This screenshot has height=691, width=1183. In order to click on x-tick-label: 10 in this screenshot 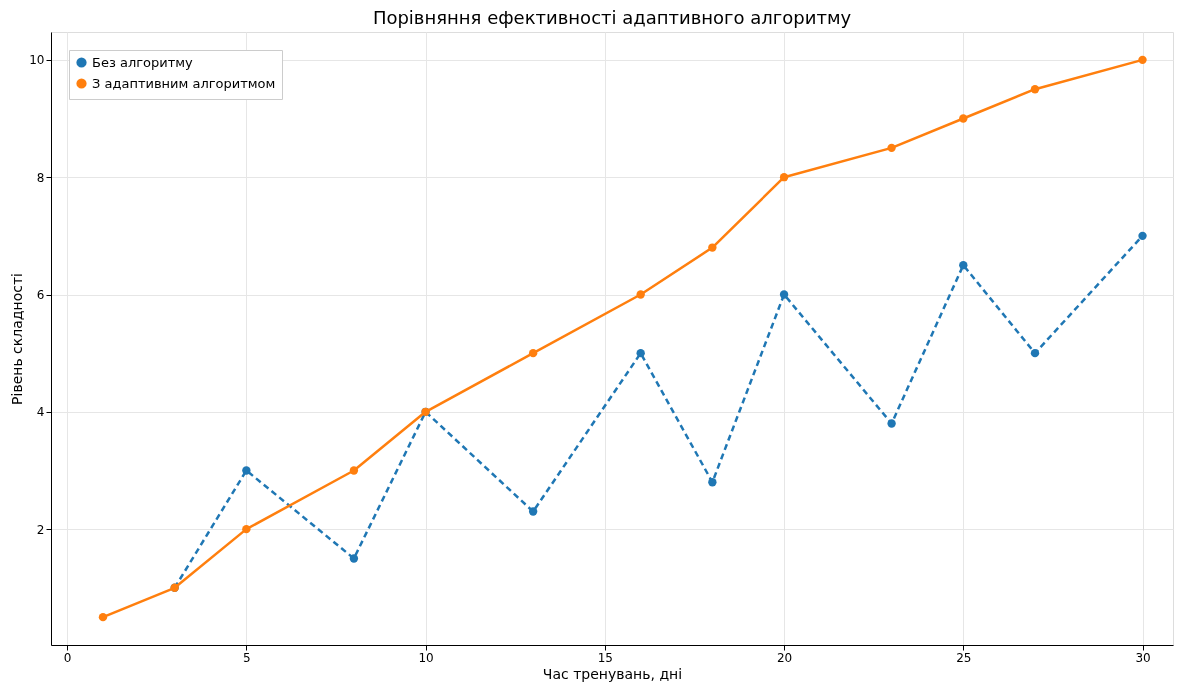, I will do `click(426, 657)`.